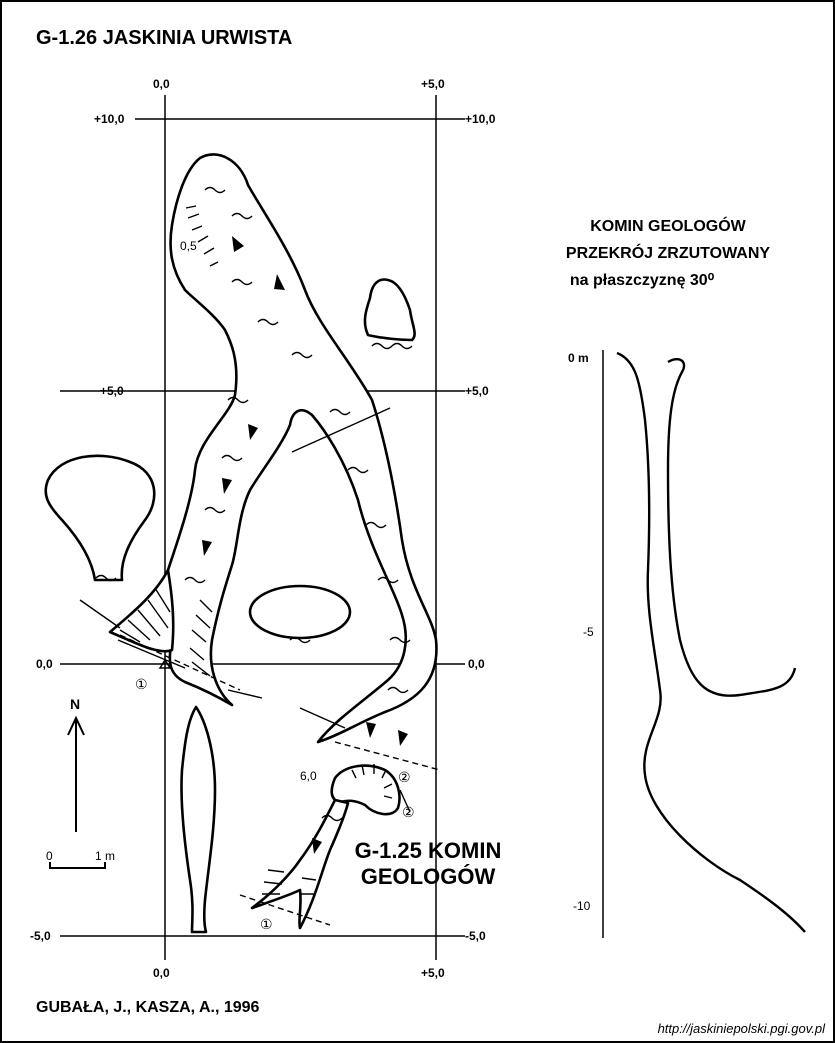  Describe the element at coordinates (105, 856) in the screenshot. I see `scale-one: 1 m` at that location.